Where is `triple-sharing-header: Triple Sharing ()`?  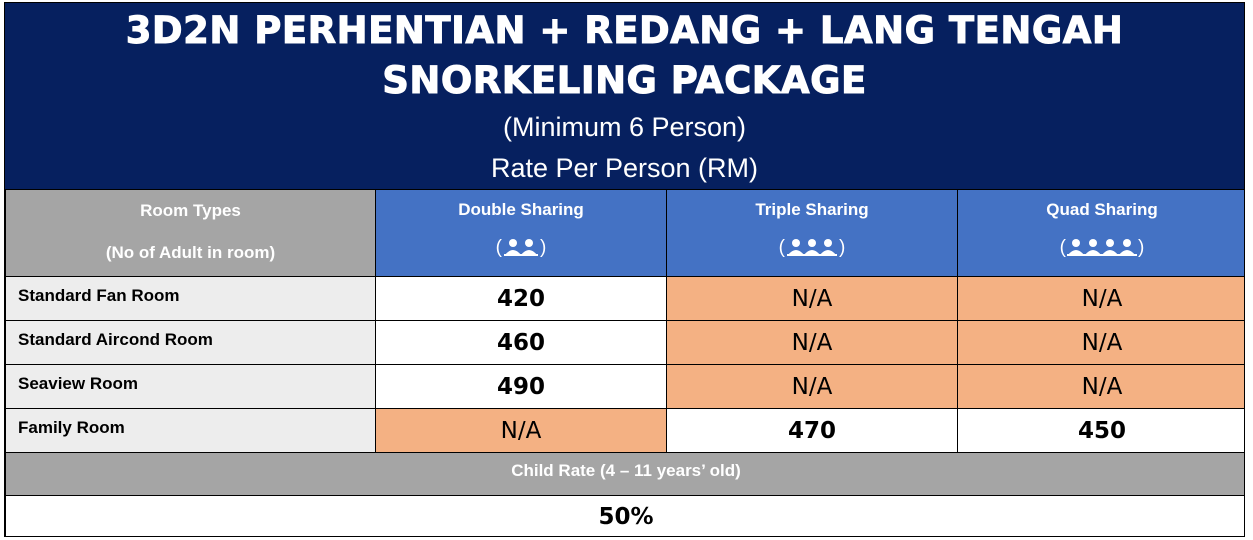
triple-sharing-header: Triple Sharing () is located at coordinates (812, 233).